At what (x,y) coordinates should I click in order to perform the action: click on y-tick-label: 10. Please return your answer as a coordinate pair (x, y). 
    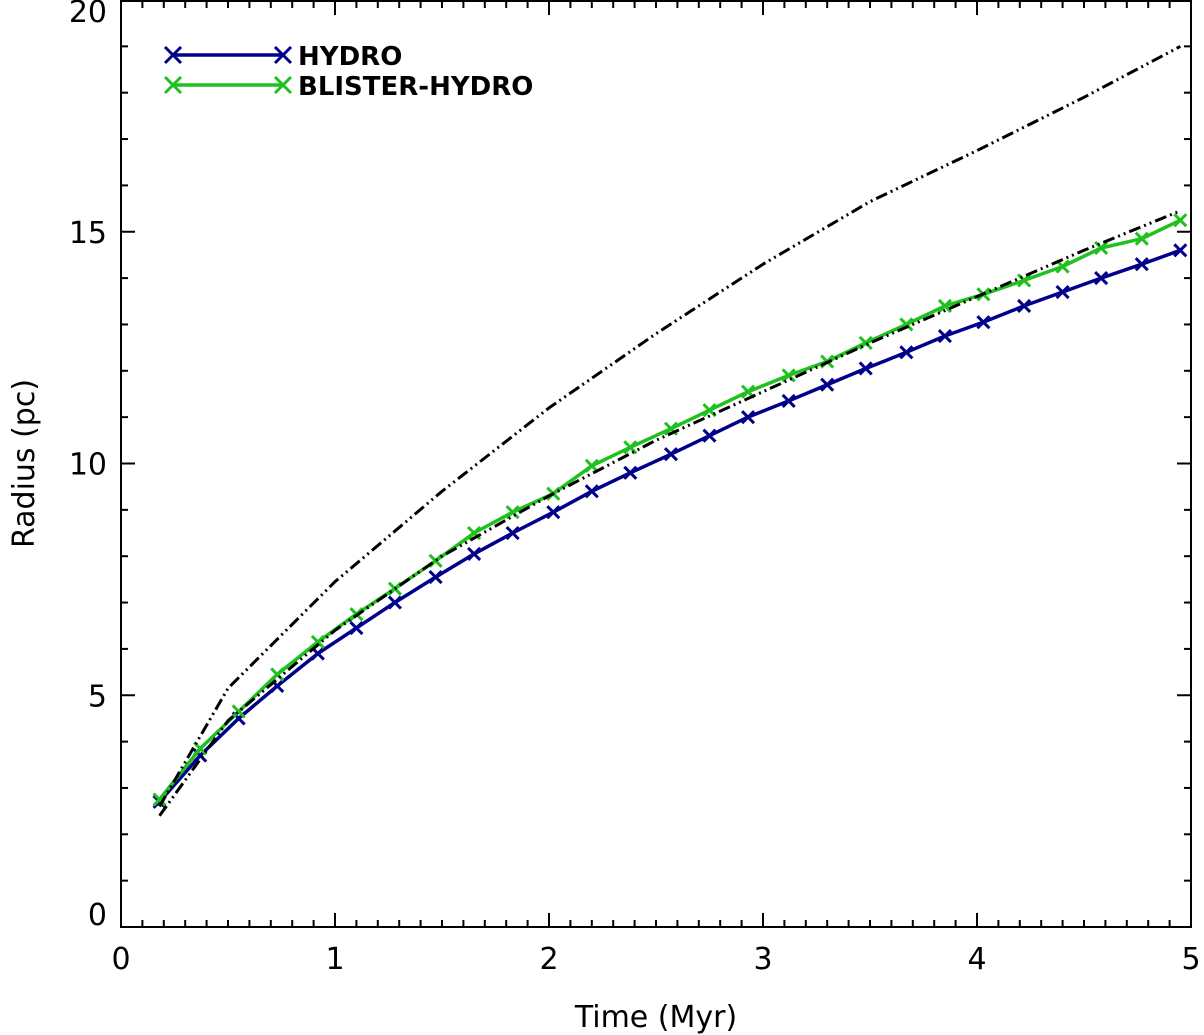
    Looking at the image, I should click on (88, 465).